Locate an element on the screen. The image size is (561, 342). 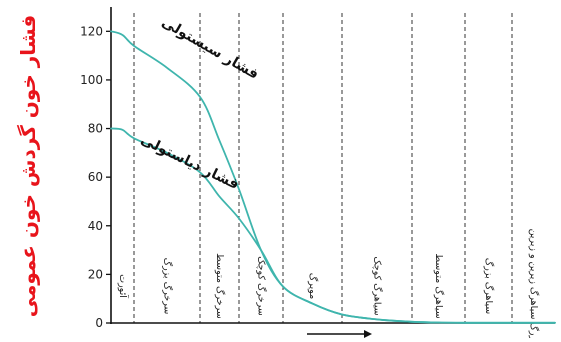
category-label: مویرگ is located at coordinates (313, 286).